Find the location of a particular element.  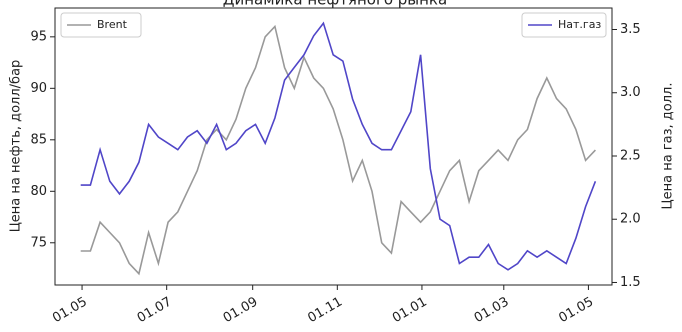

y-tick-label: 80 is located at coordinates (38, 191).